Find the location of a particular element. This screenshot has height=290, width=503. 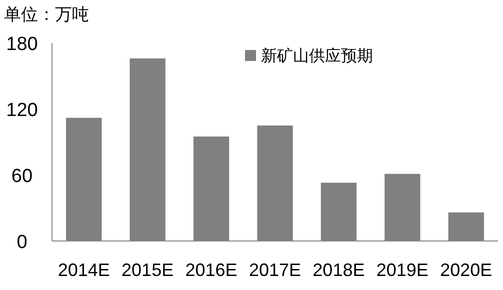

y-tick-label: 180 is located at coordinates (22, 44).